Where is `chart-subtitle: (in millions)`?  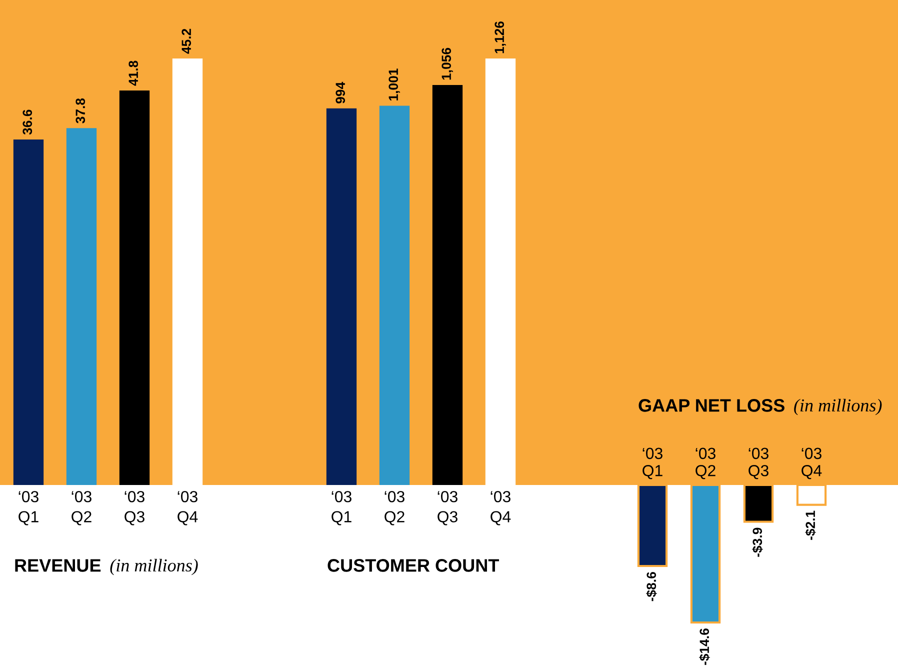 chart-subtitle: (in millions) is located at coordinates (838, 407).